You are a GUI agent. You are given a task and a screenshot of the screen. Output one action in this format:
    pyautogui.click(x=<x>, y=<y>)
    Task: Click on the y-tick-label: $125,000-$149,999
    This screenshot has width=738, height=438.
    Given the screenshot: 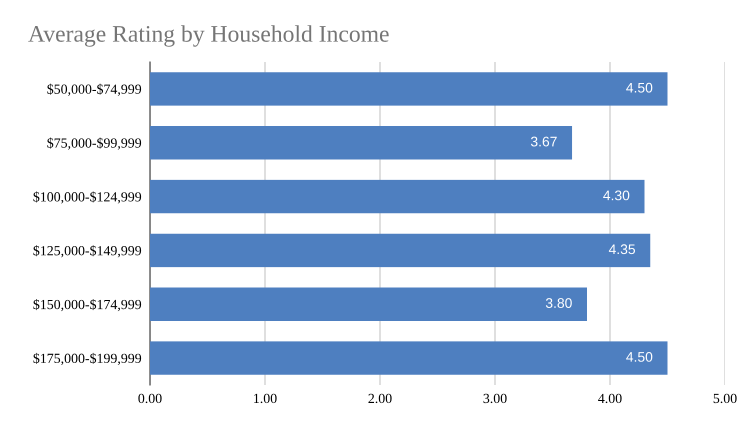 What is the action you would take?
    pyautogui.click(x=87, y=251)
    